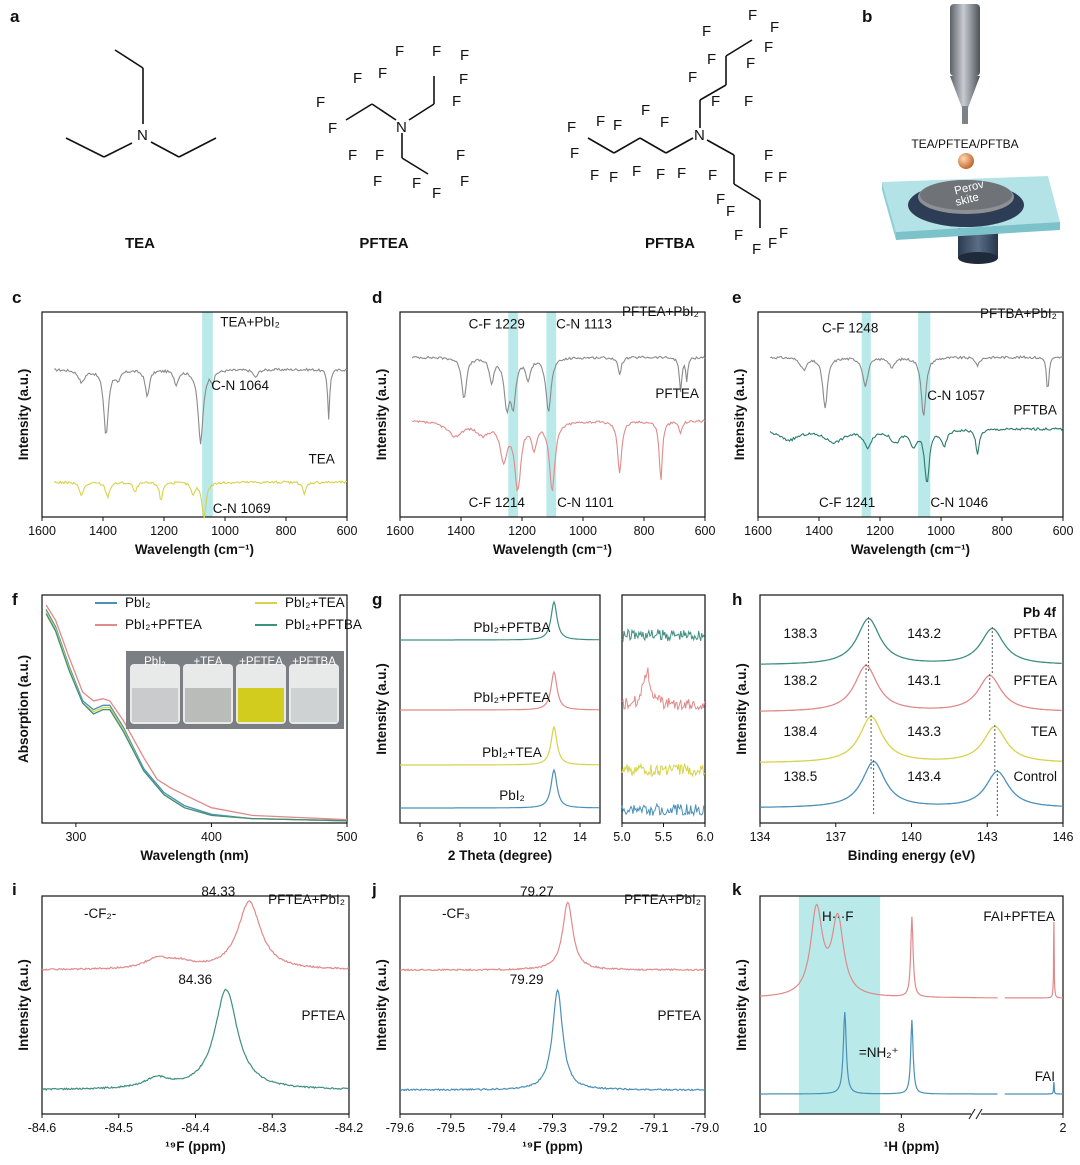 Image resolution: width=1080 pixels, height=1165 pixels. Describe the element at coordinates (400, 1128) in the screenshot. I see `x-tick-label: -79.6` at that location.